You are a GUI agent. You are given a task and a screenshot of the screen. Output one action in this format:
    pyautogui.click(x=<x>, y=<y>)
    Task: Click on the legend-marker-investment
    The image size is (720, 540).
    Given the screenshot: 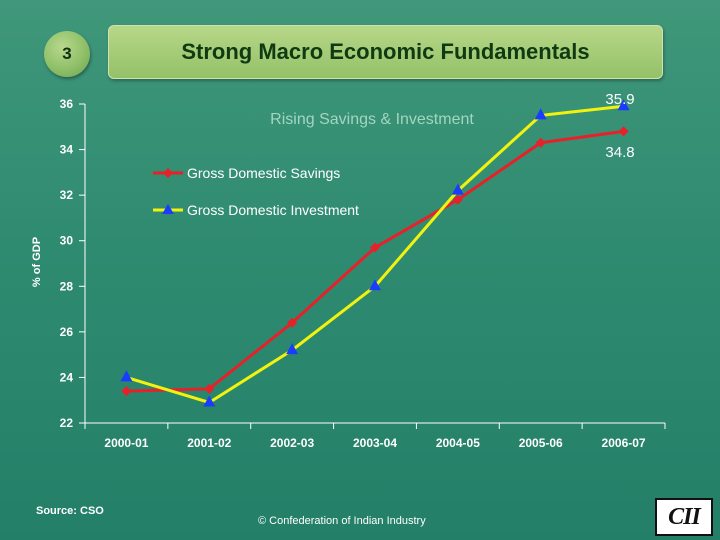 What is the action you would take?
    pyautogui.click(x=168, y=209)
    